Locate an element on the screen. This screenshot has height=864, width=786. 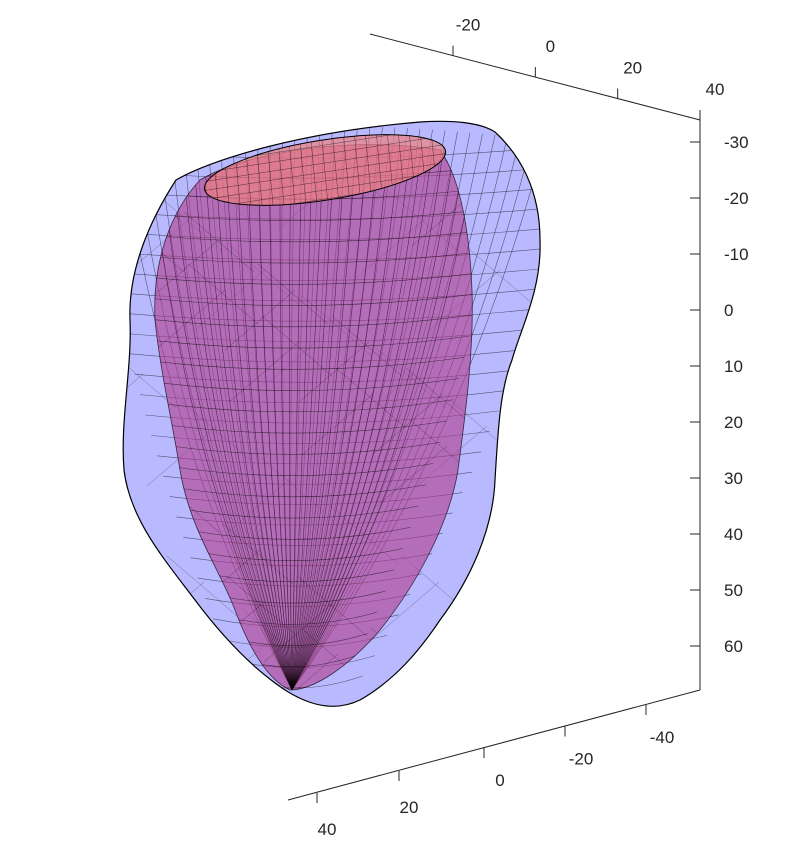
vertical-axis-tick-label: -20 is located at coordinates (736, 198).